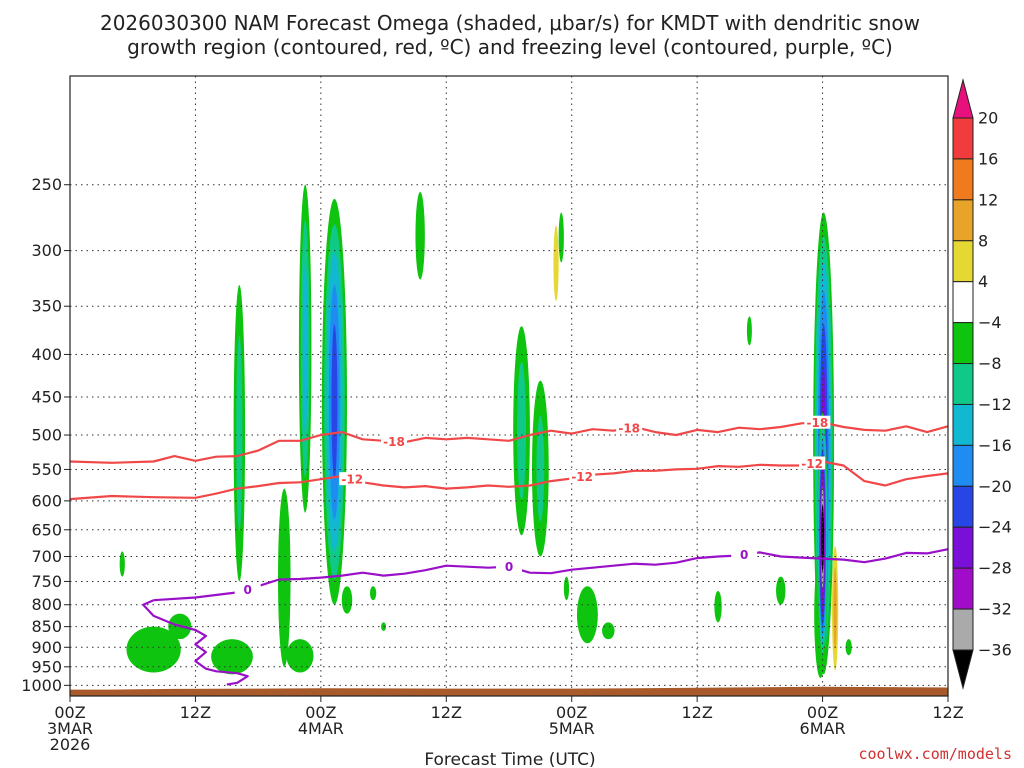 The width and height of the screenshot is (1024, 768). Describe the element at coordinates (46, 604) in the screenshot. I see `y-tick-label-800: 800` at that location.